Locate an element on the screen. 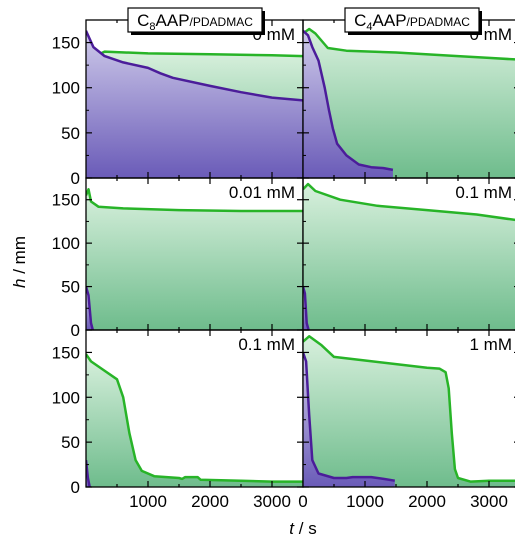 The image size is (515, 535). y-axis-label: h / mm is located at coordinates (19, 262).